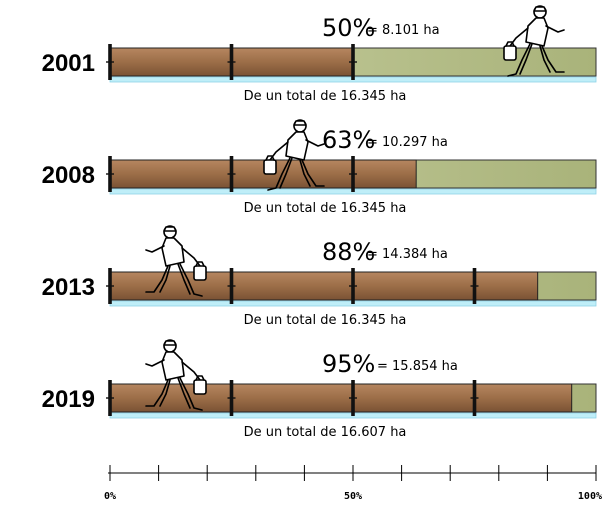 This screenshot has width=610, height=509. What do you see at coordinates (407, 254) in the screenshot?
I see `hectare-label: = 14.384 ha` at bounding box center [407, 254].